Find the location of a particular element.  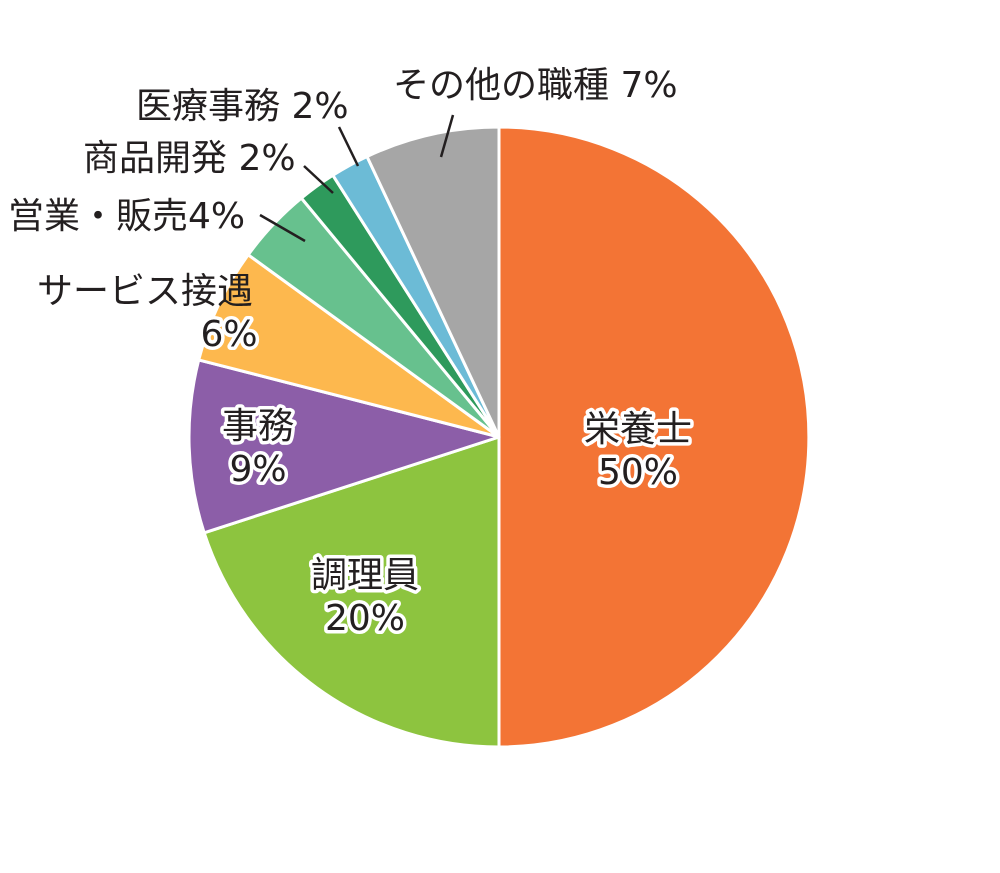

leader-line-sales is located at coordinates (282, 228).